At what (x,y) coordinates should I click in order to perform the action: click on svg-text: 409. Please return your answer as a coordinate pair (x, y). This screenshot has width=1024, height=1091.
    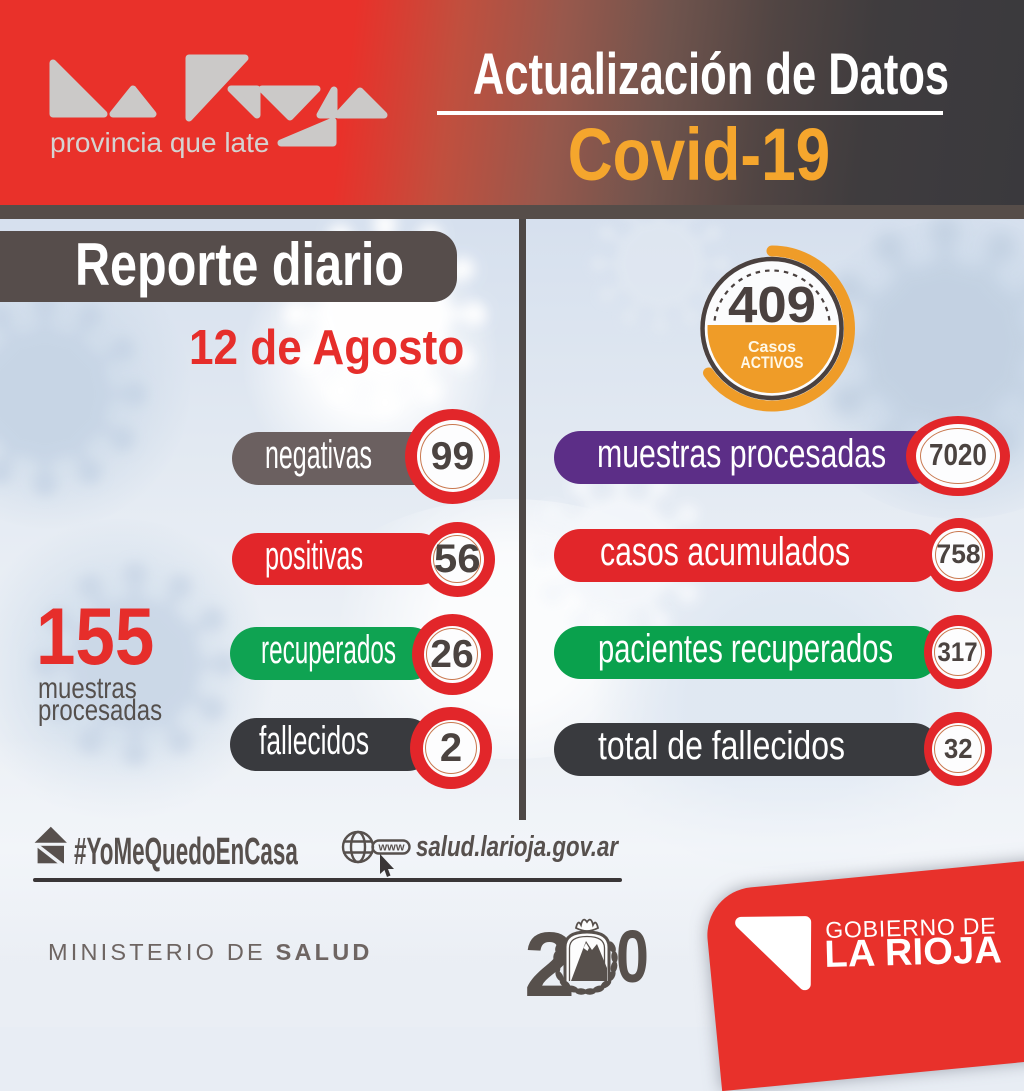
    Looking at the image, I should click on (772, 304).